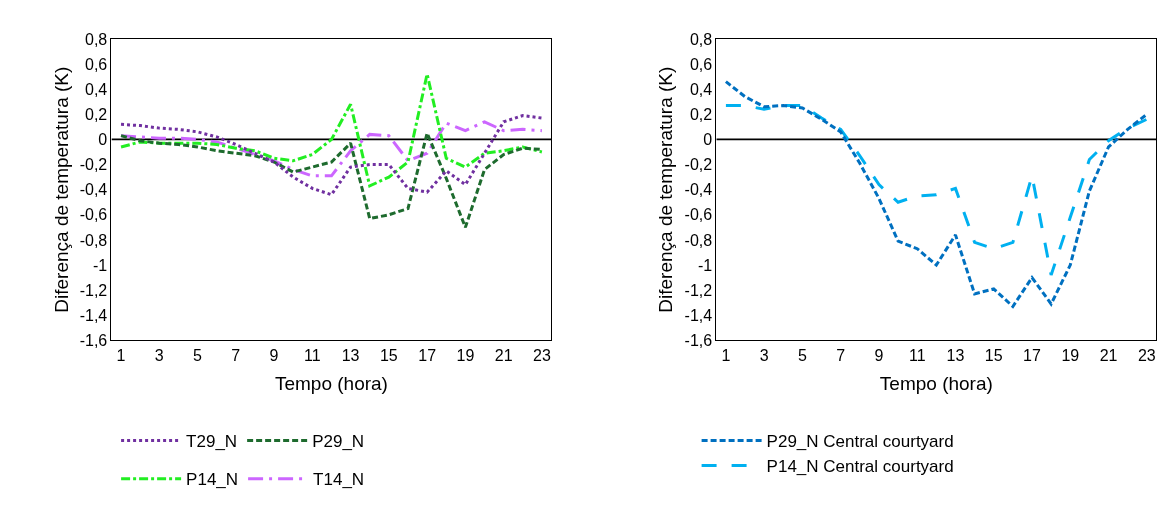  I want to click on legend-label: T29_N, so click(212, 442).